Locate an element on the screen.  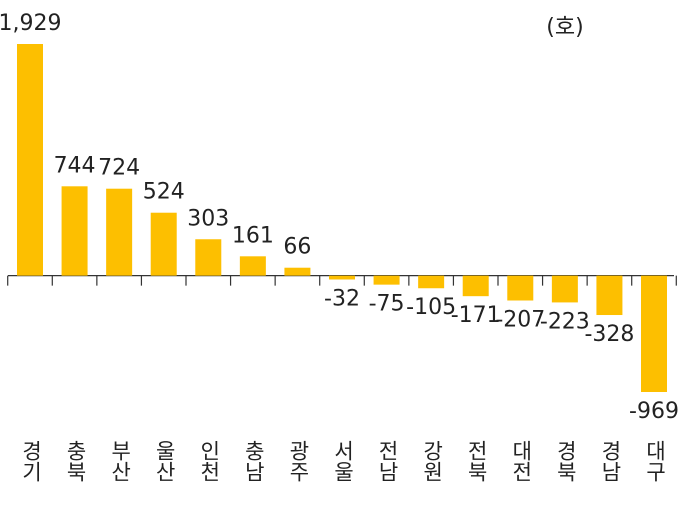
x-tick-label: 전북 is located at coordinates (477, 461).